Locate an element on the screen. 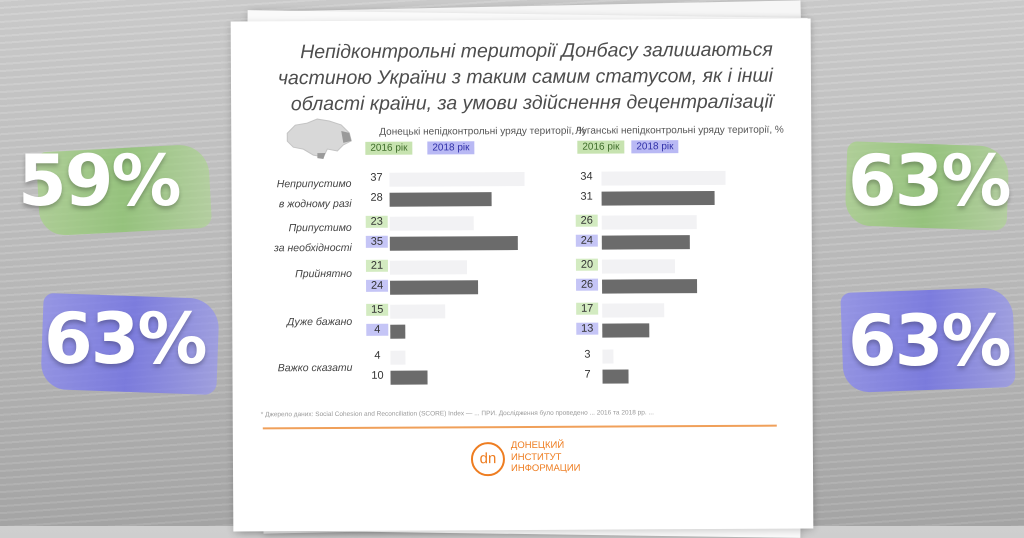 The height and width of the screenshot is (538, 1024). footer-divider is located at coordinates (519, 427).